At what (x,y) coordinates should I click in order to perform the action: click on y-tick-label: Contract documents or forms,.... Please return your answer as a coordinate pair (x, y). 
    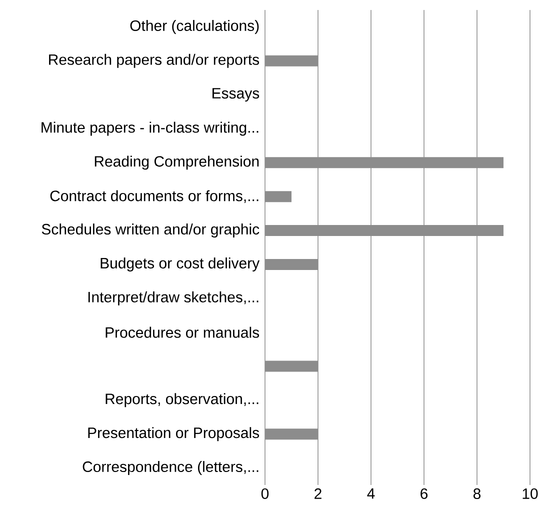
    Looking at the image, I should click on (154, 196).